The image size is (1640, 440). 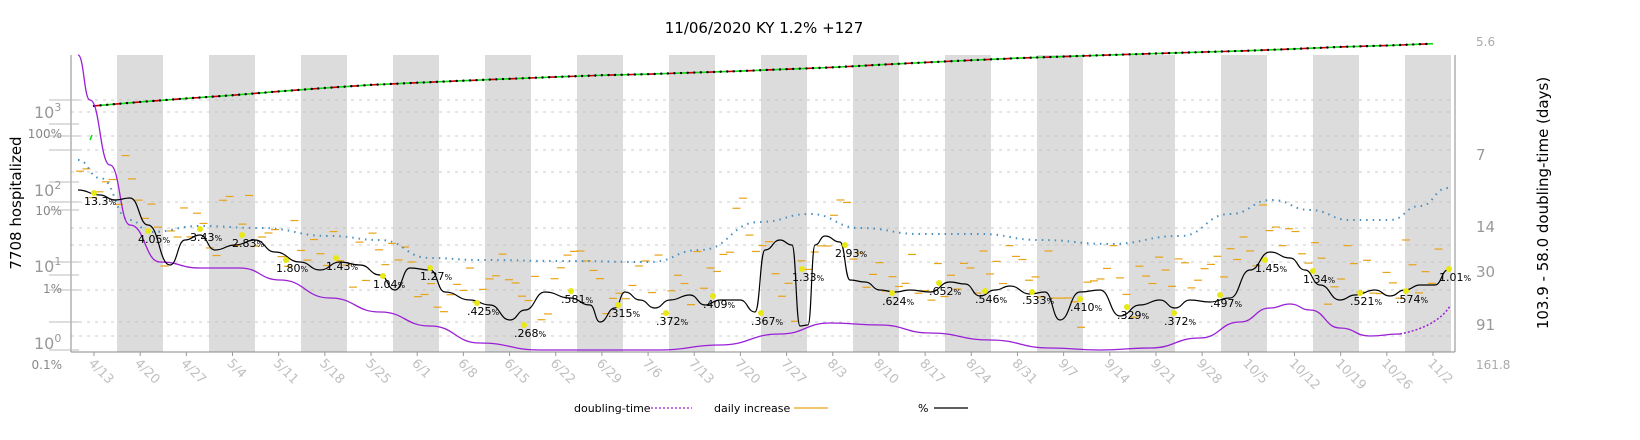 I want to click on legend-label: %, so click(x=923, y=408).